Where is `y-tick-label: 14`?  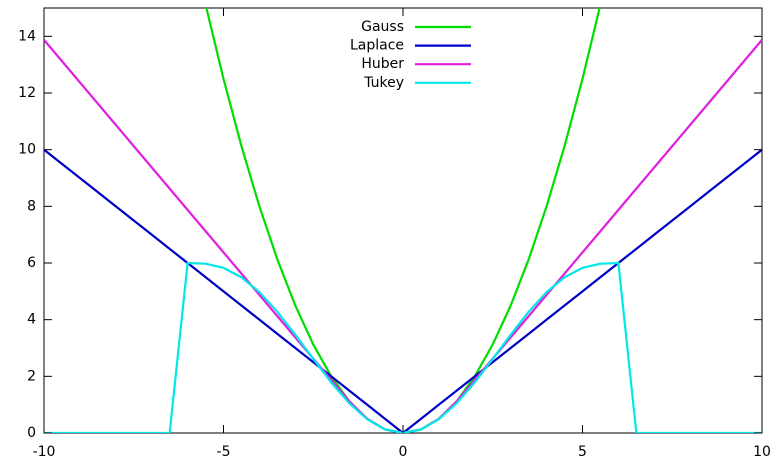 y-tick-label: 14 is located at coordinates (27, 36).